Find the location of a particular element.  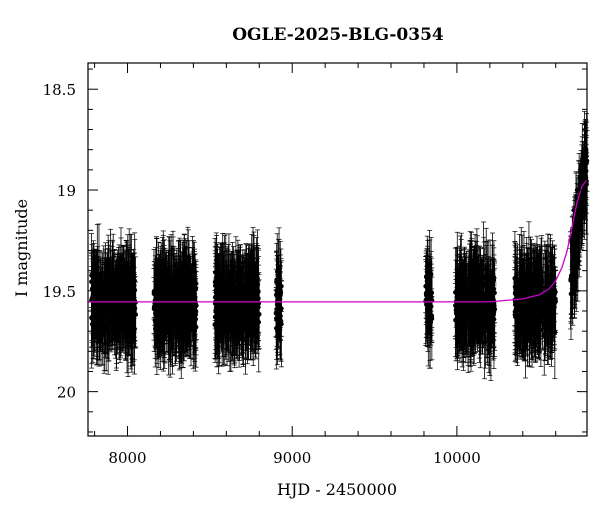

x-axis-label: HJD - 2450000 is located at coordinates (337, 489).